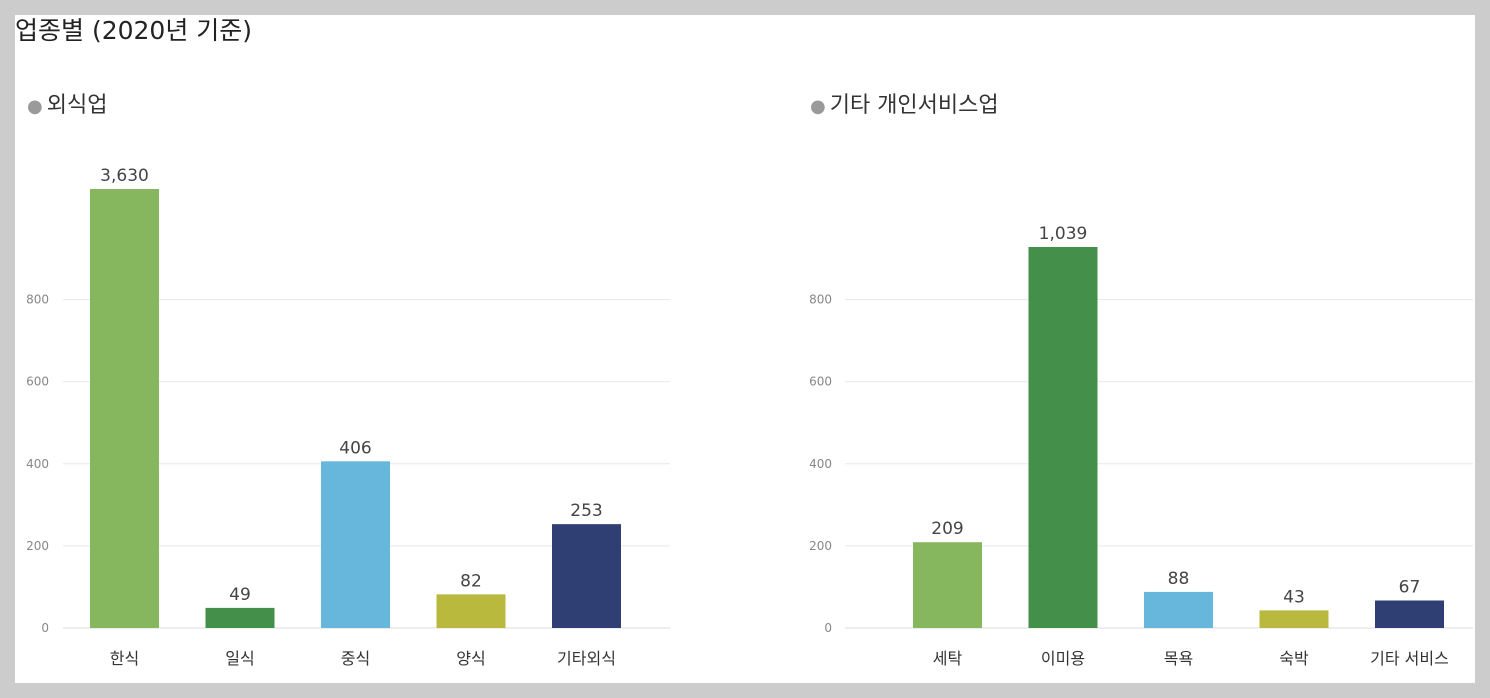 This screenshot has width=1490, height=698. Describe the element at coordinates (355, 448) in the screenshot. I see `bar-value-label: 406` at that location.